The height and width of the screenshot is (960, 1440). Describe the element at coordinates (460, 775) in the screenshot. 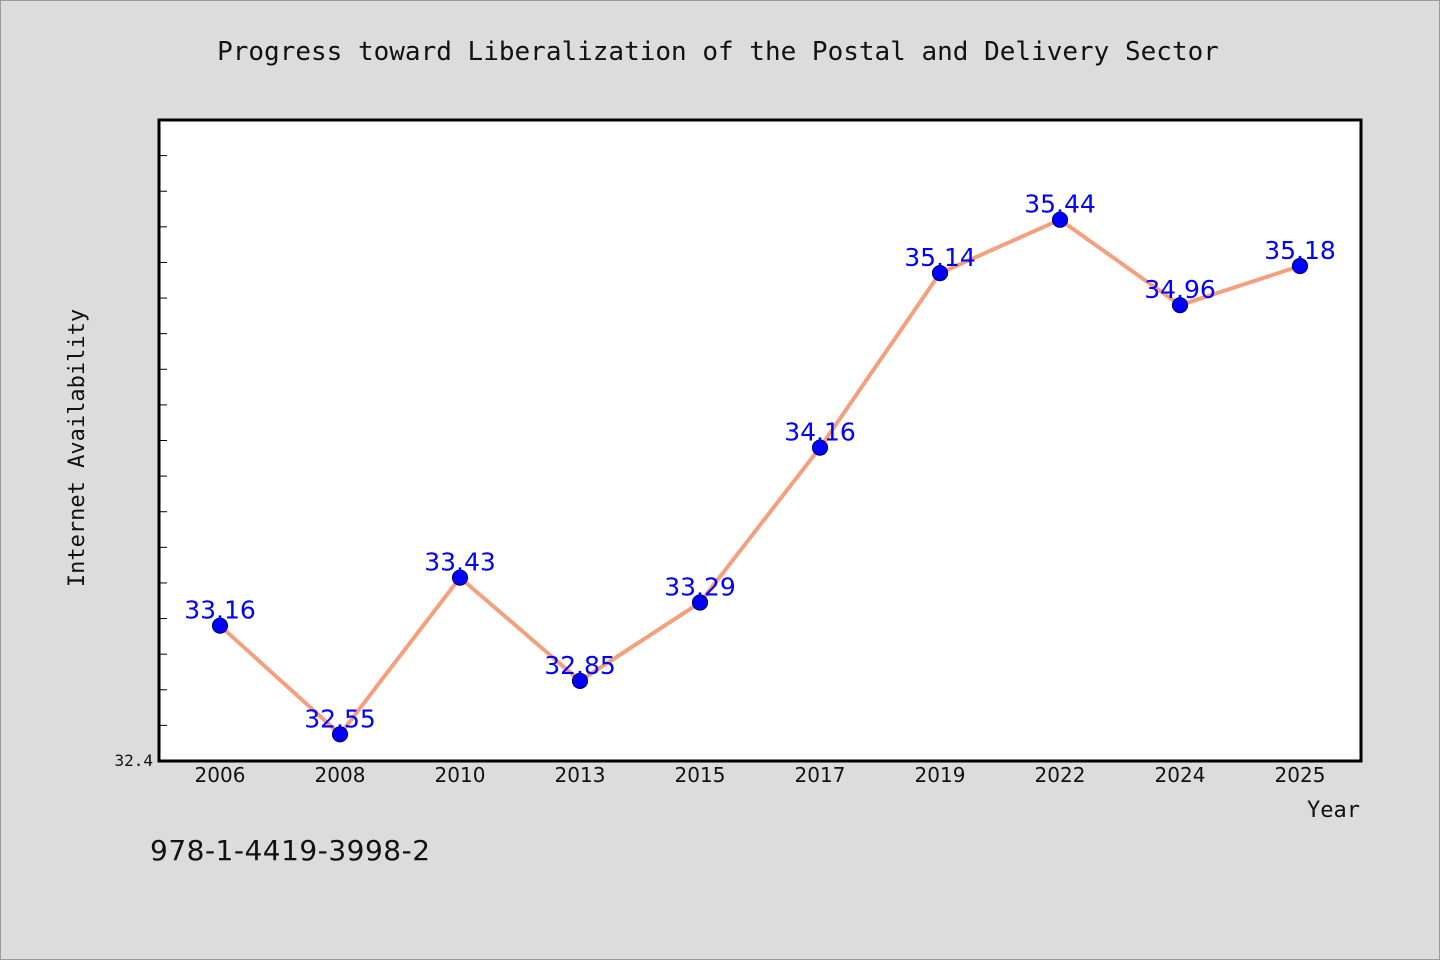

I see `x-tick-label: 2010` at that location.